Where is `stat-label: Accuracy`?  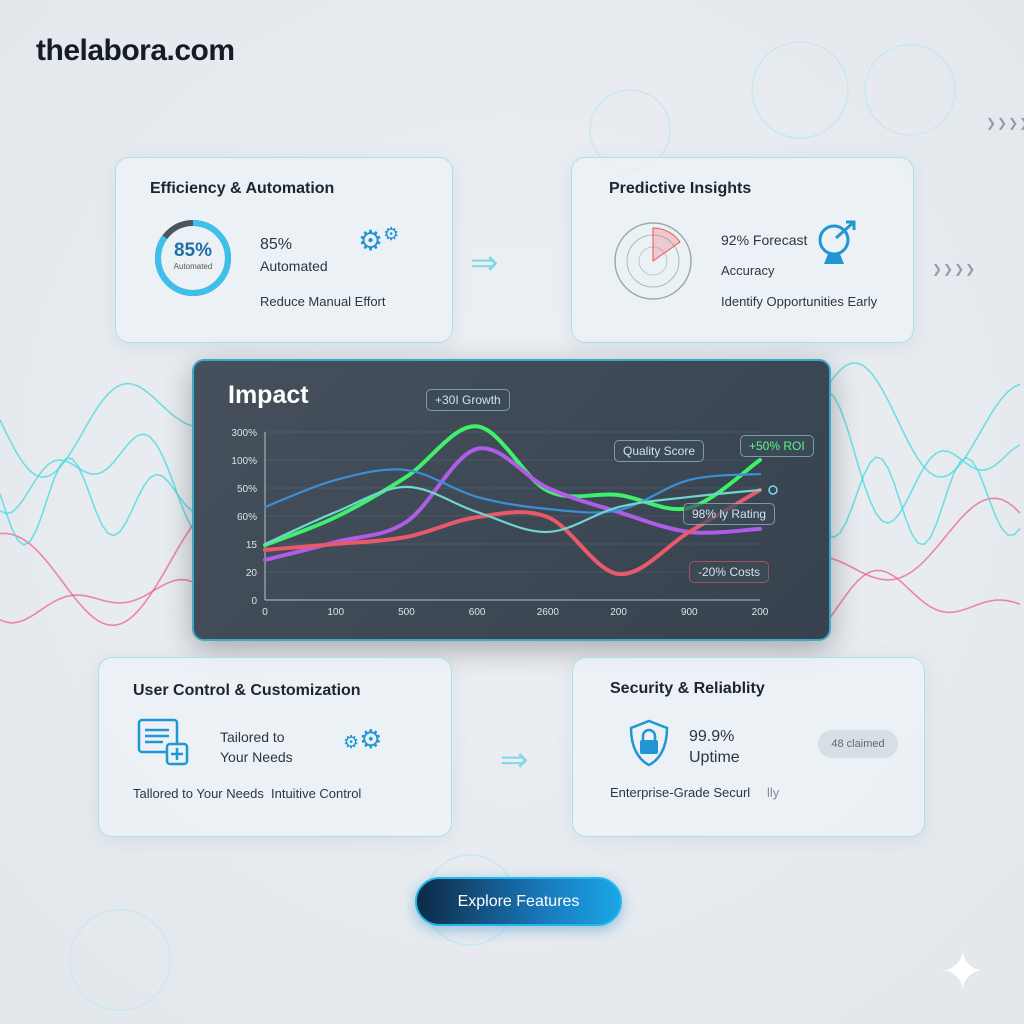 stat-label: Accuracy is located at coordinates (748, 270).